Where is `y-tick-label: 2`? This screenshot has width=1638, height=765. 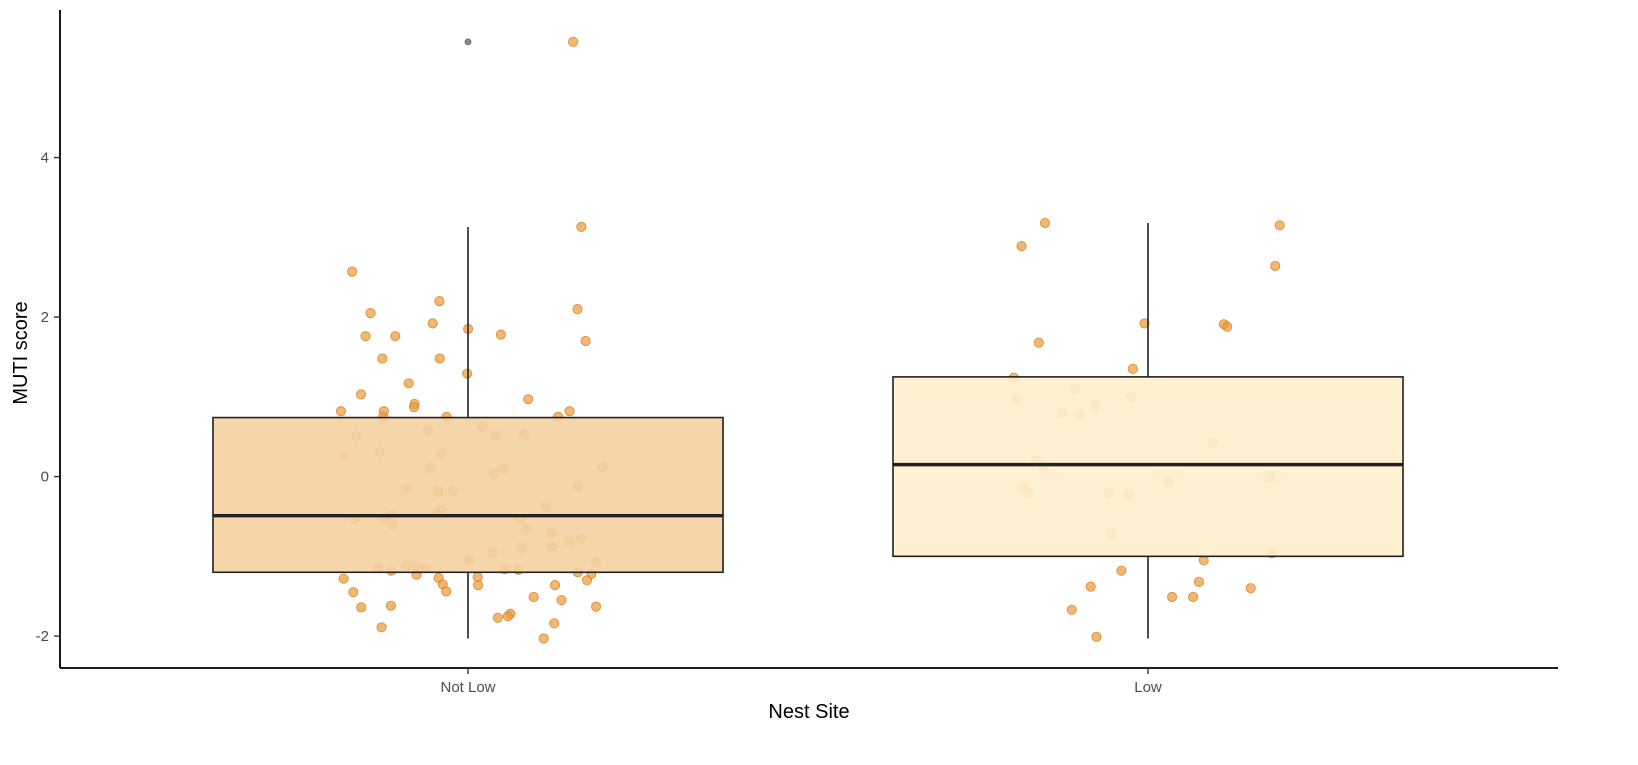 y-tick-label: 2 is located at coordinates (45, 317).